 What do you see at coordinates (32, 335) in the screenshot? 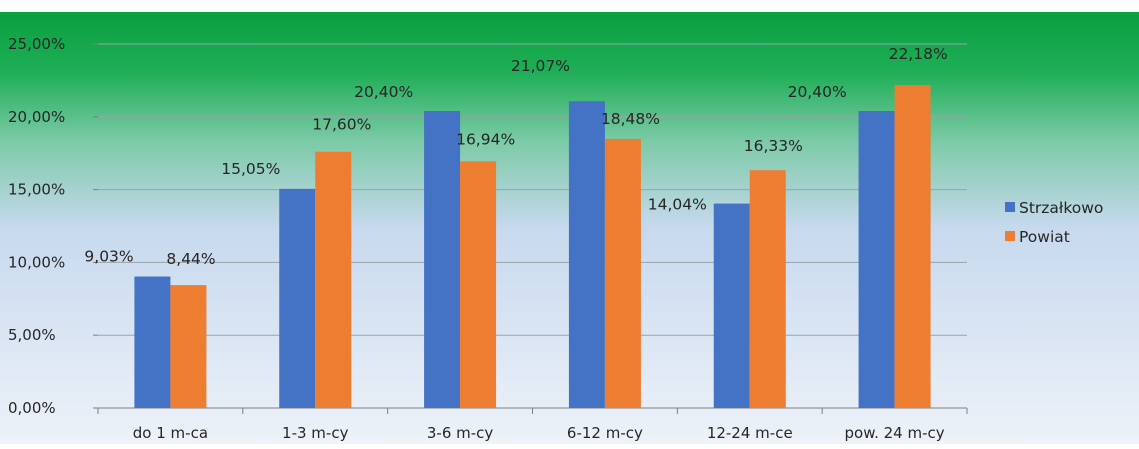
I see `y-tick-label: 5,00%` at bounding box center [32, 335].